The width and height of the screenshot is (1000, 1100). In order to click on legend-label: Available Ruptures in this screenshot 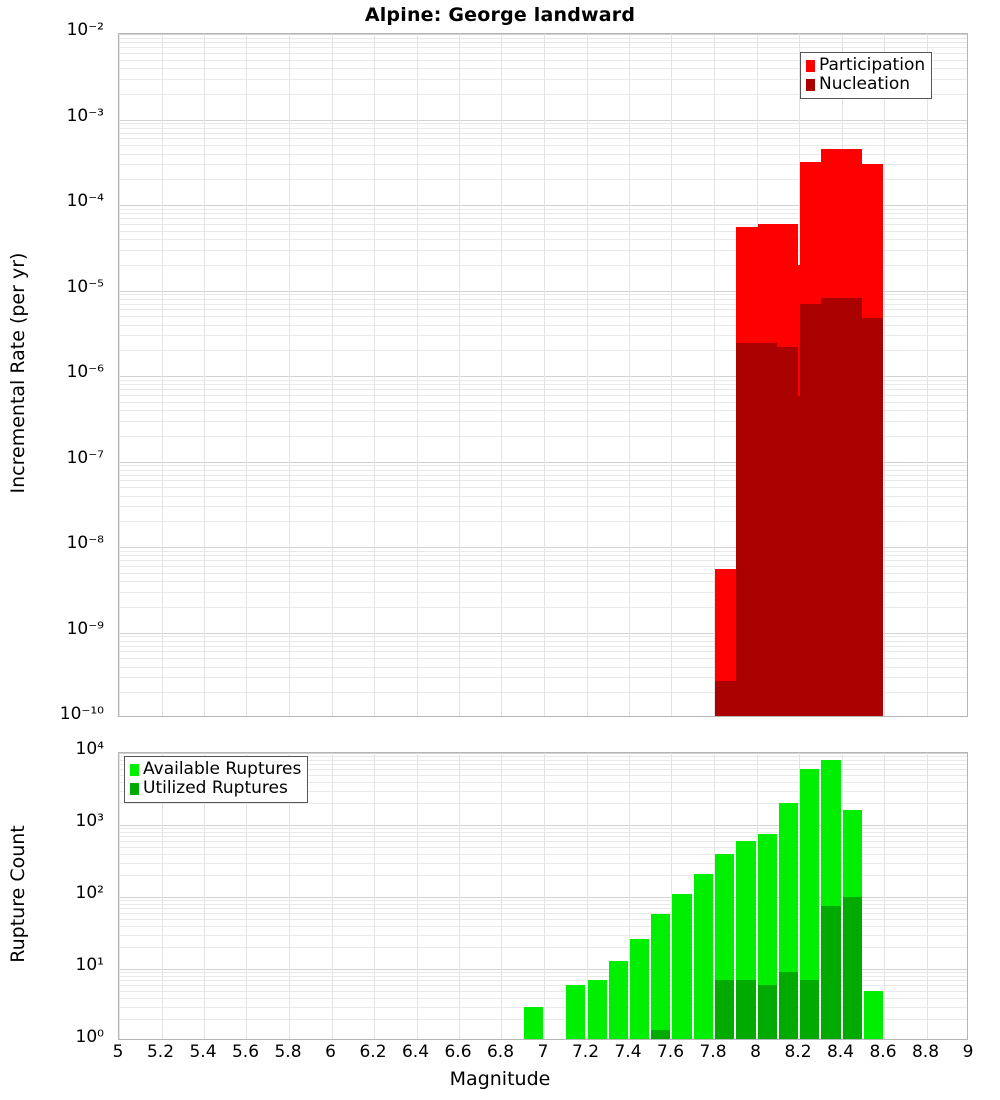, I will do `click(222, 769)`.